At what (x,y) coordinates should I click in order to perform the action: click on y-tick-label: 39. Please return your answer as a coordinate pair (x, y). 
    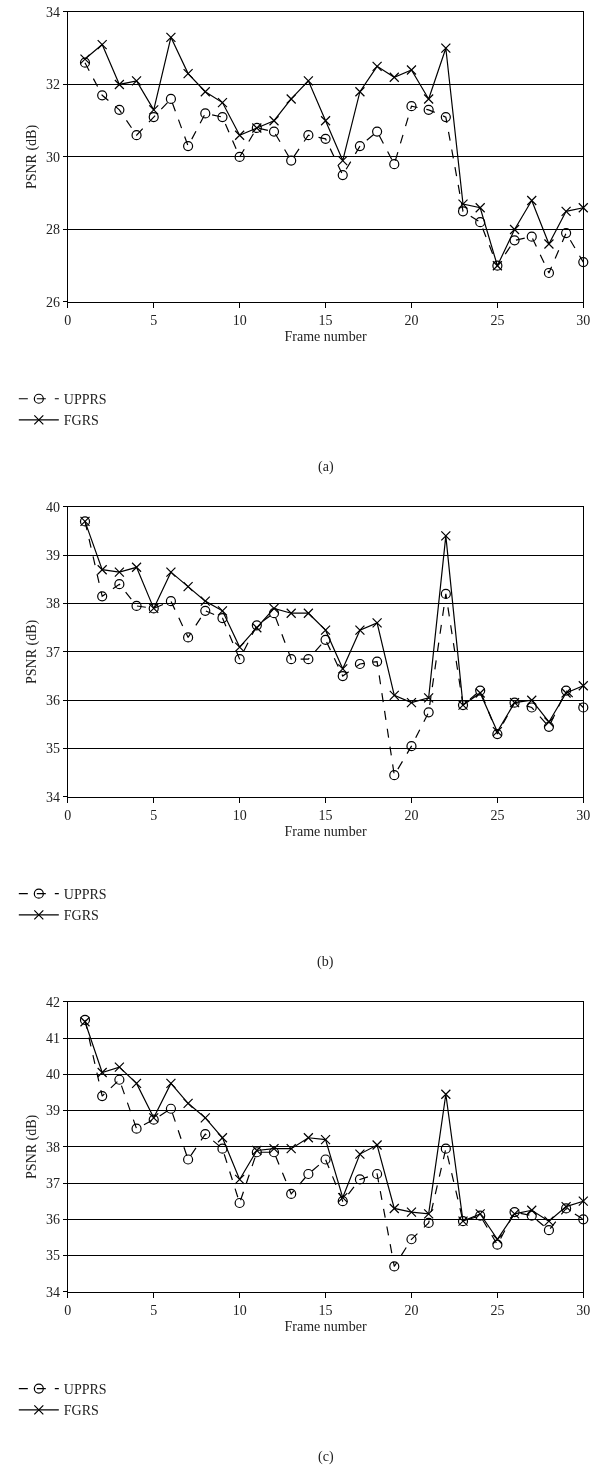
    Looking at the image, I should click on (53, 556).